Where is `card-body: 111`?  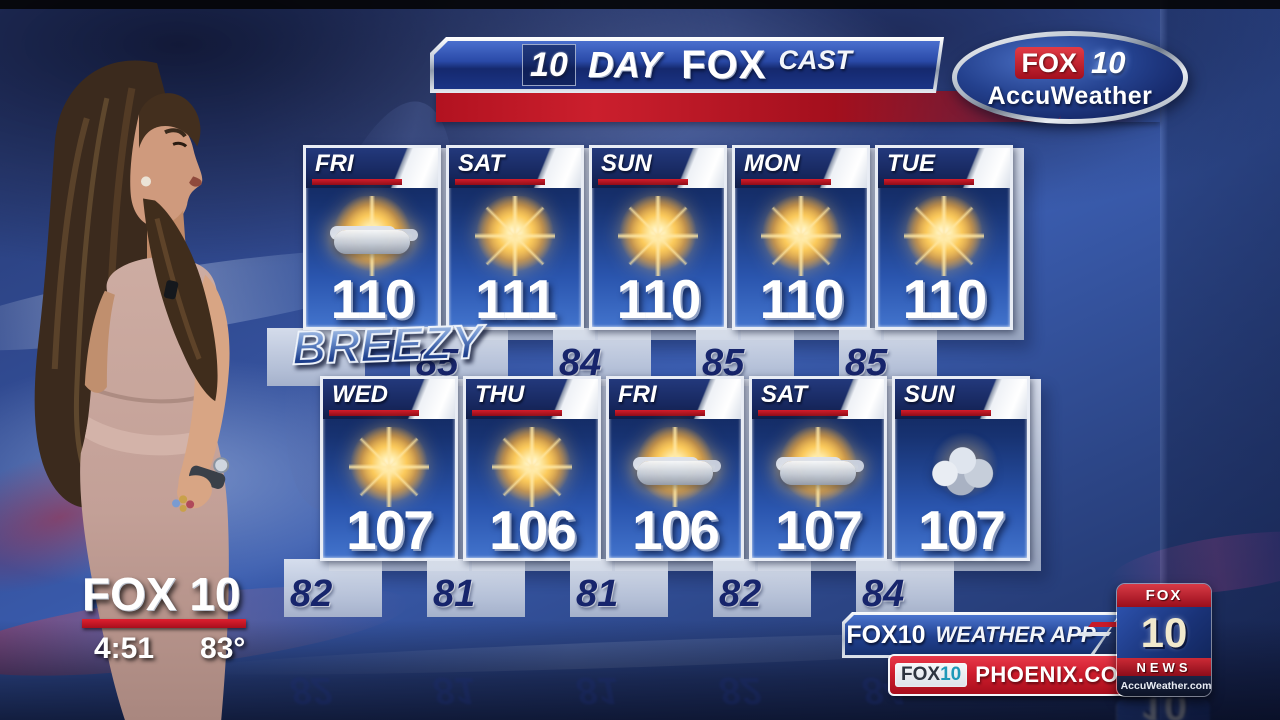
card-body: 111 is located at coordinates (515, 257).